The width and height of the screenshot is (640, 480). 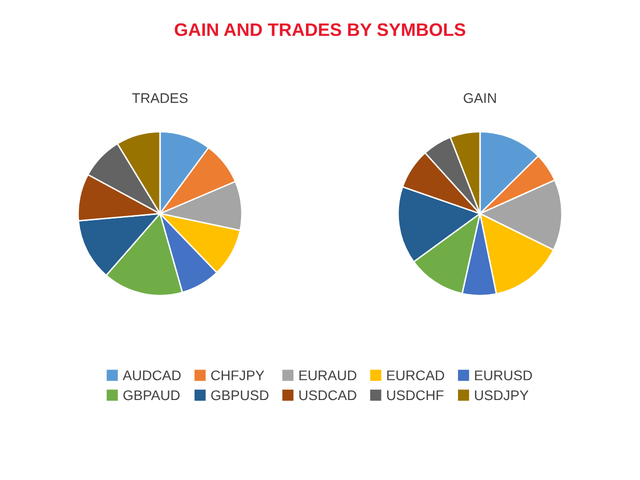 I want to click on legend-label: GBPAUD, so click(x=151, y=395).